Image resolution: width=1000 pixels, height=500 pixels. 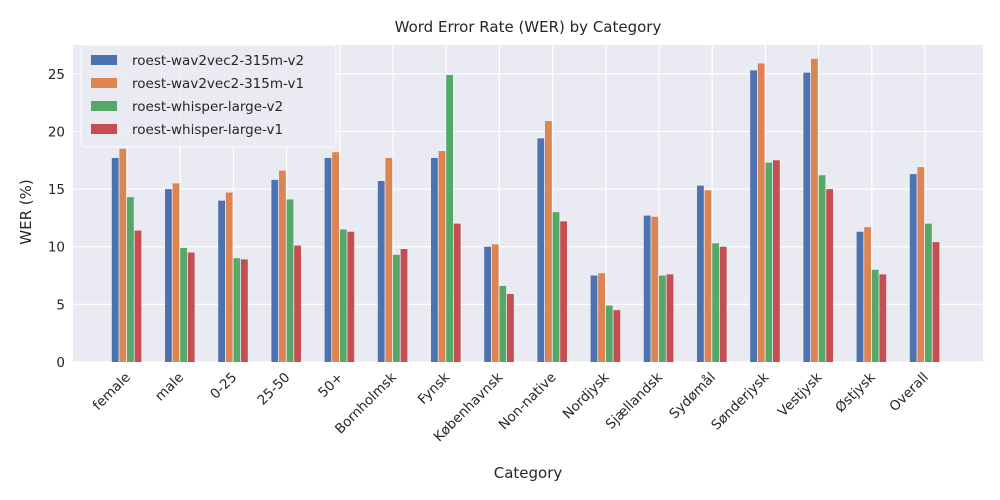 I want to click on legend-entry: roest-wav2vec2-315m-v2, so click(x=218, y=61).